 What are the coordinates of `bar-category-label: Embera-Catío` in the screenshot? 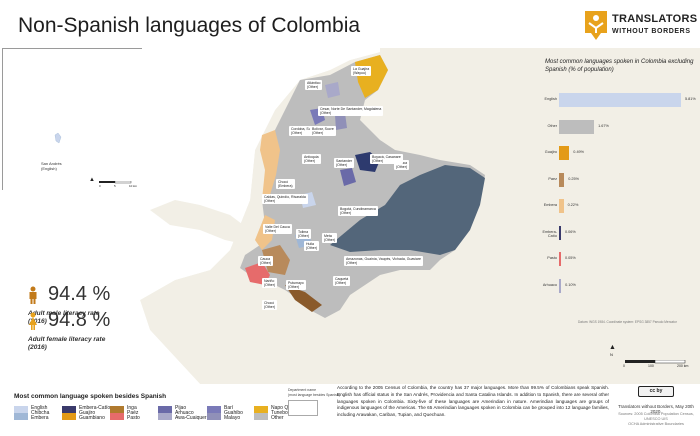 It's located at (549, 233).